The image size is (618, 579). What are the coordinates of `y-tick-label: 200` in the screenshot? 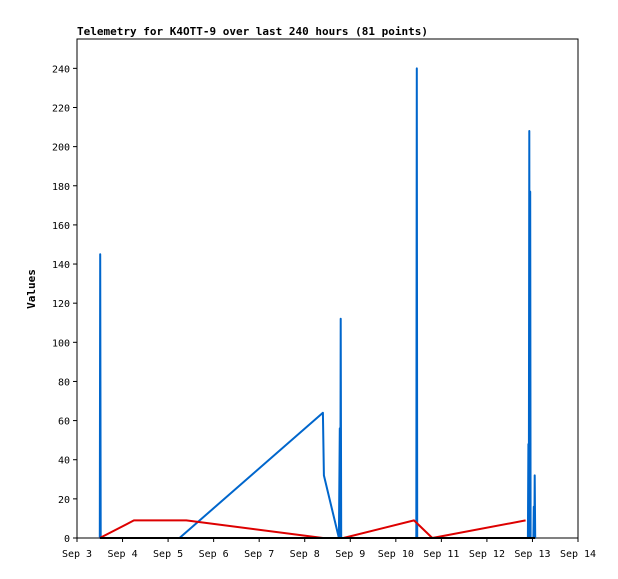 It's located at (61, 148).